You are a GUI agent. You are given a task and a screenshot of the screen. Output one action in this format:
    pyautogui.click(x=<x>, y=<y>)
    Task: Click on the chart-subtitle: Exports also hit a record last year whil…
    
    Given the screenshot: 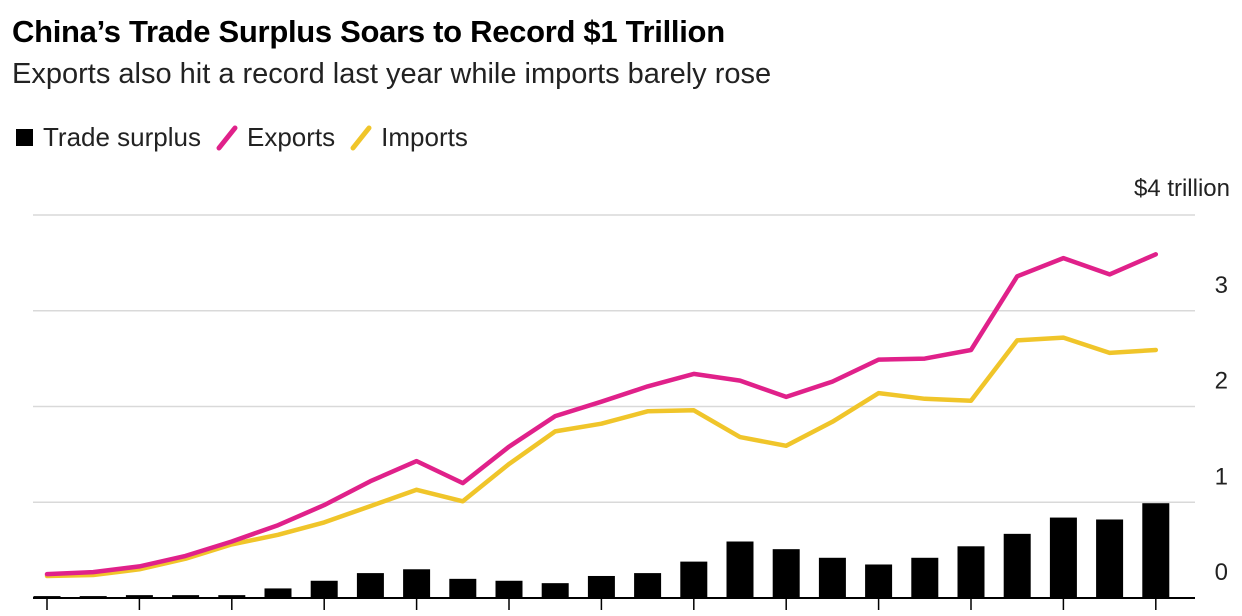 What is the action you would take?
    pyautogui.click(x=392, y=74)
    